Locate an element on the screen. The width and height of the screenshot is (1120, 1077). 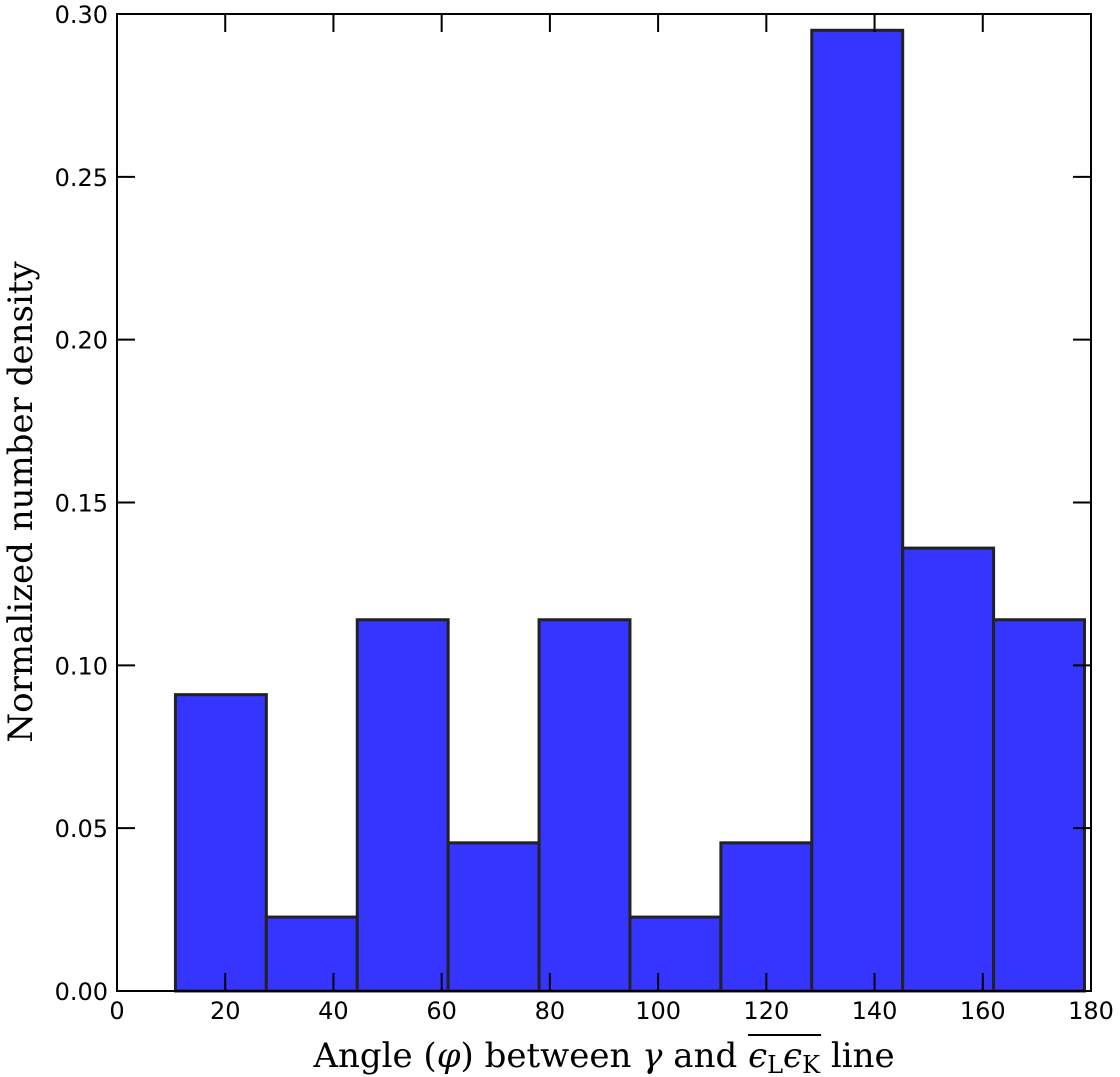
y-tick-label: 0.00 is located at coordinates (81, 992).